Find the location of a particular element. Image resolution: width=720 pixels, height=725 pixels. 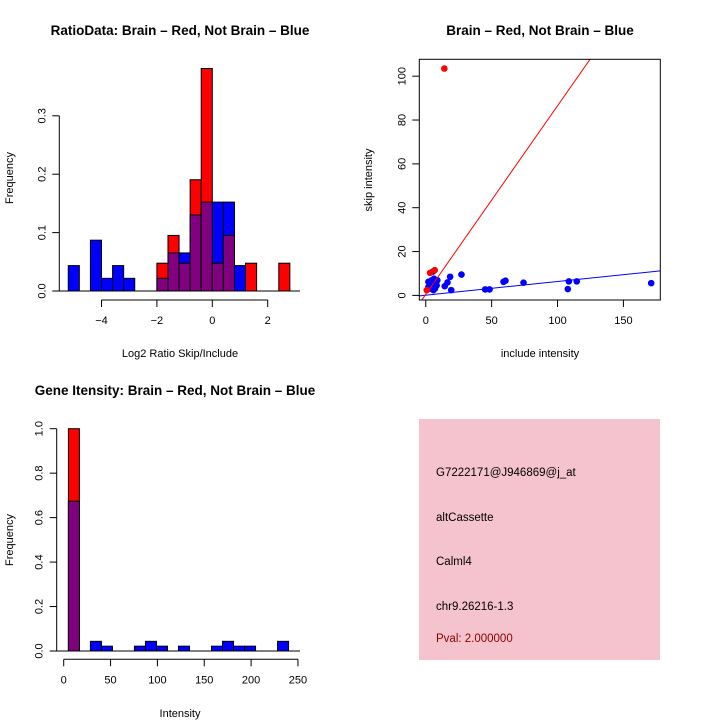

y-tick-label: 20 is located at coordinates (402, 251).